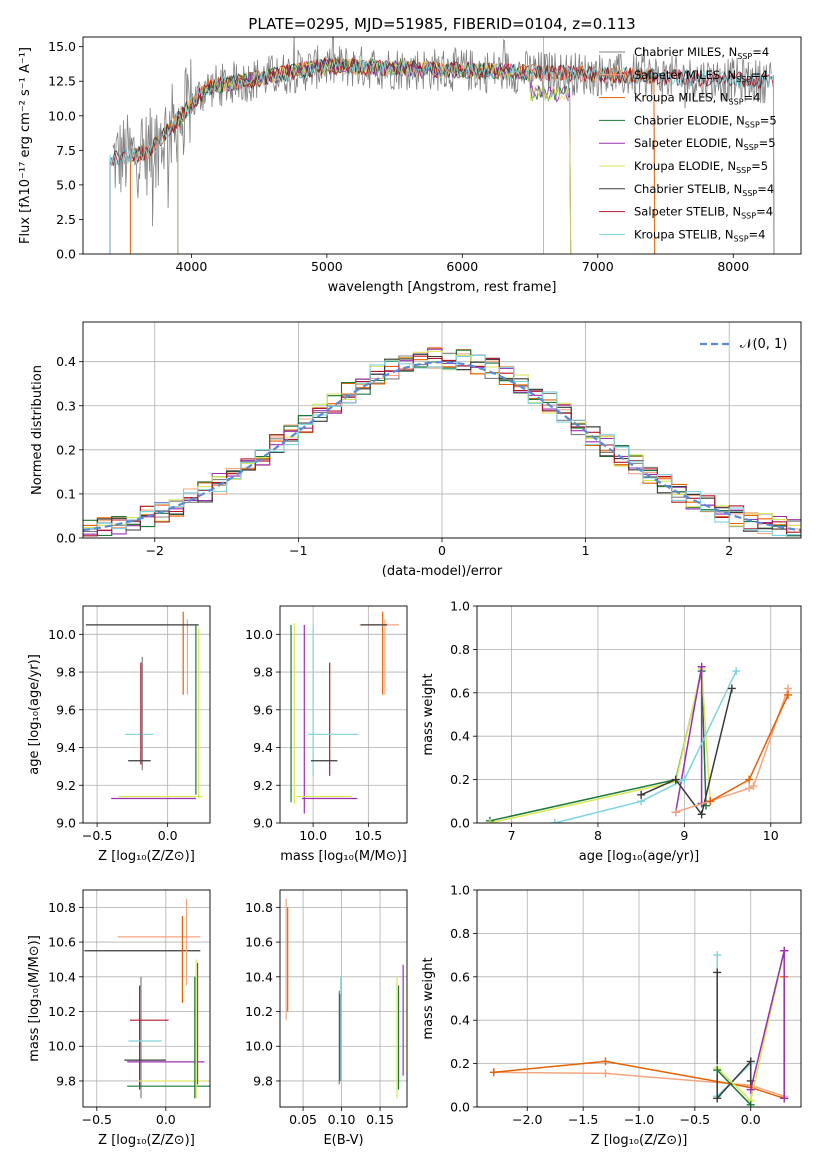 Image resolution: width=819 pixels, height=1170 pixels. I want to click on x-tick-label: −2.0, so click(527, 1119).